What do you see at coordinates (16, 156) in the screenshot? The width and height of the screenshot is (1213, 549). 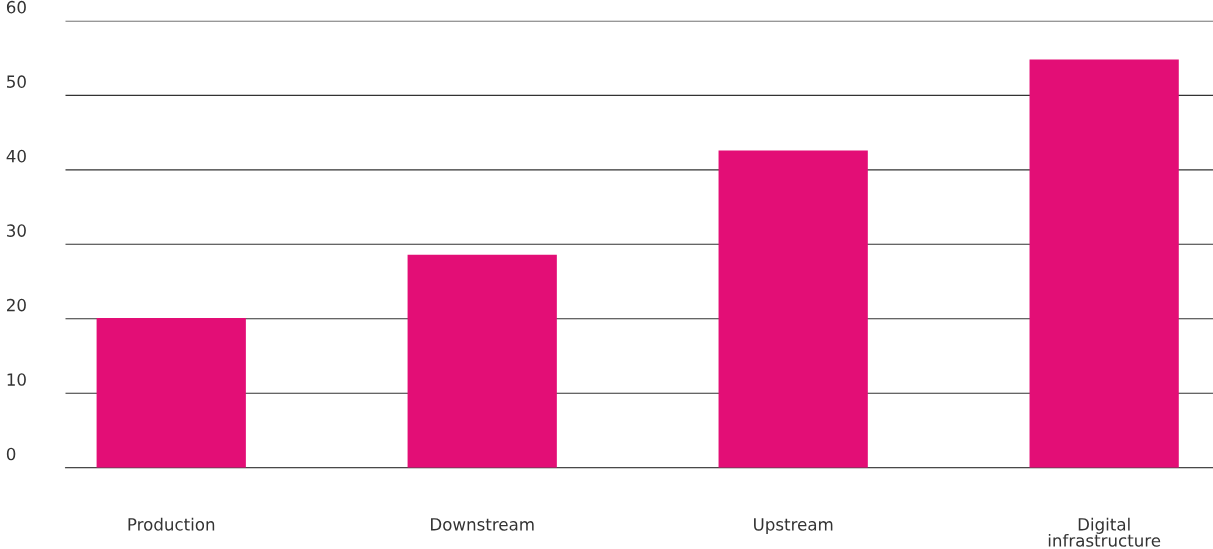 I see `y-tick-label: 40` at bounding box center [16, 156].